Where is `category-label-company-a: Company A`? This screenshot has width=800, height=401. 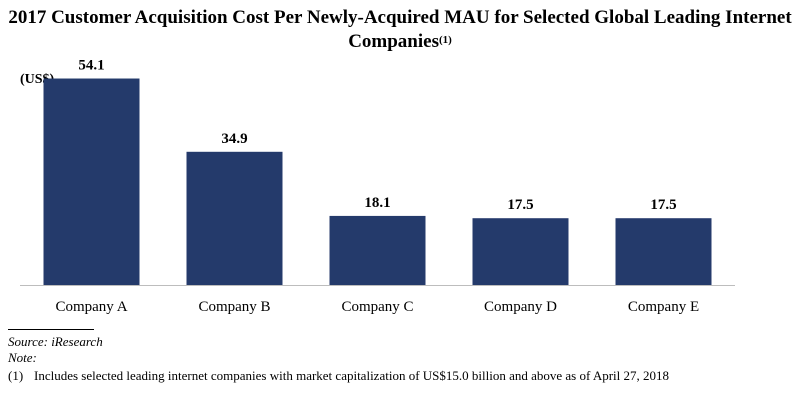
category-label-company-a: Company A is located at coordinates (91, 307).